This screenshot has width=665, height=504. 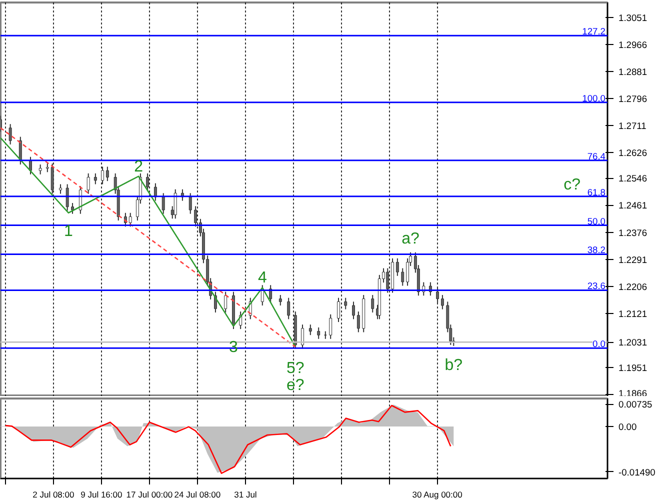 What do you see at coordinates (633, 233) in the screenshot?
I see `y-tick-label: 1.2376` at bounding box center [633, 233].